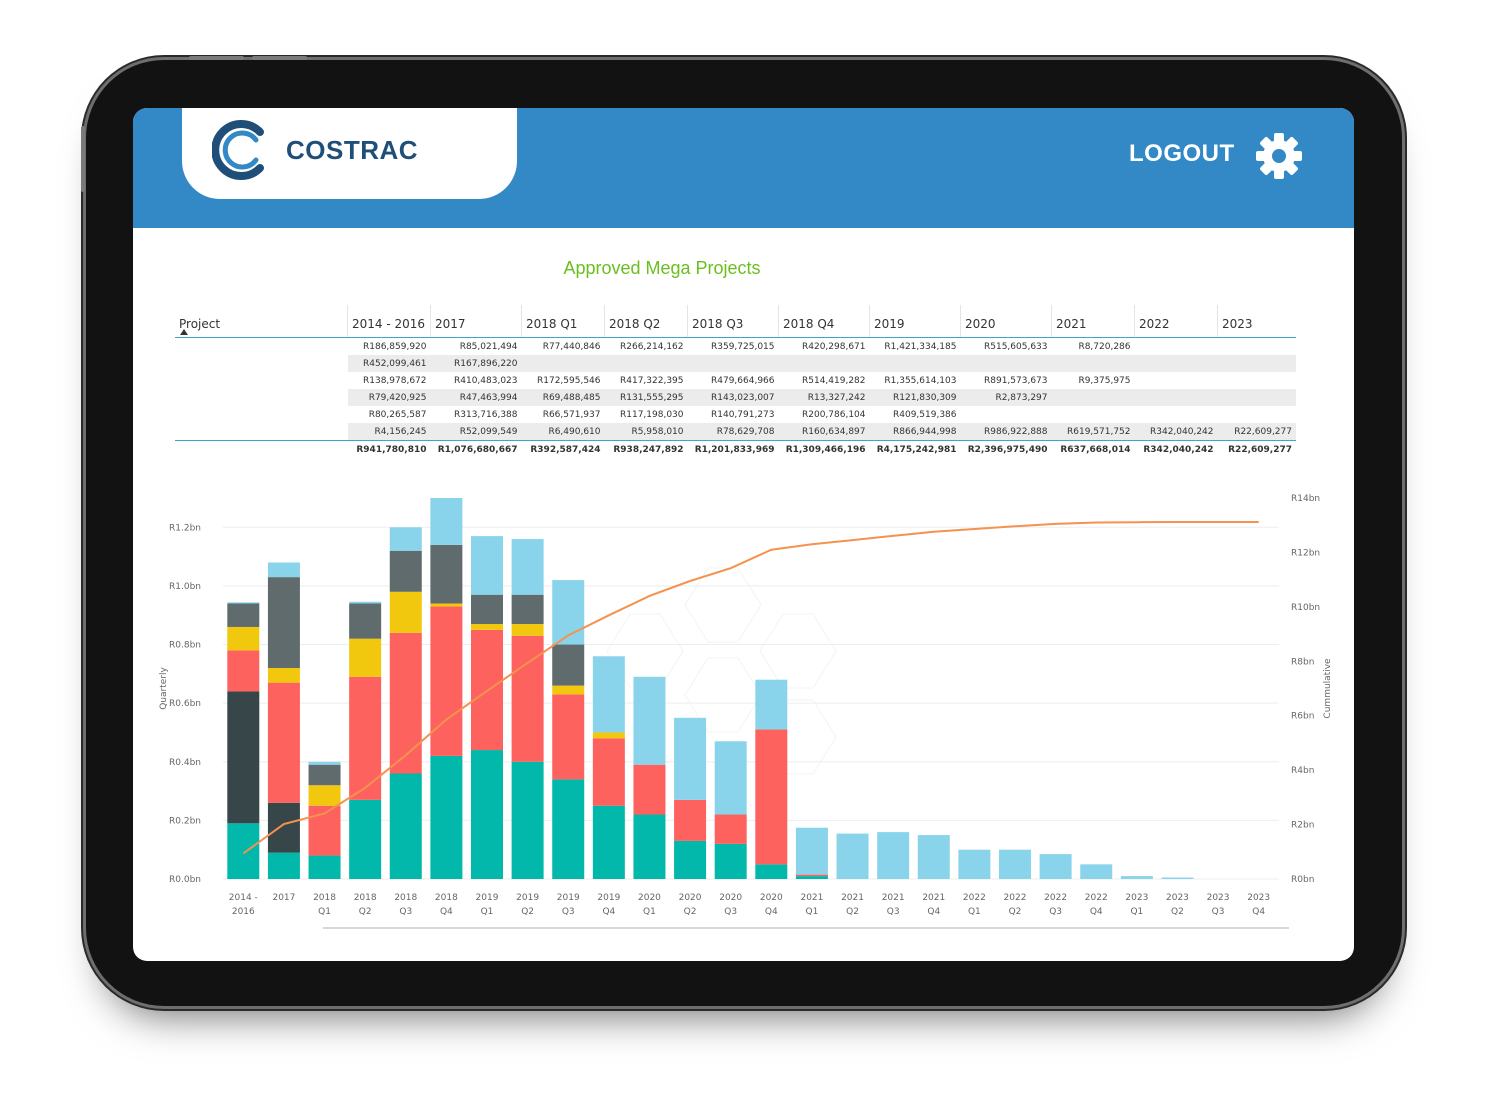 The height and width of the screenshot is (1104, 1488). Describe the element at coordinates (742, 380) in the screenshot. I see `value-cell: R479,664,966` at that location.